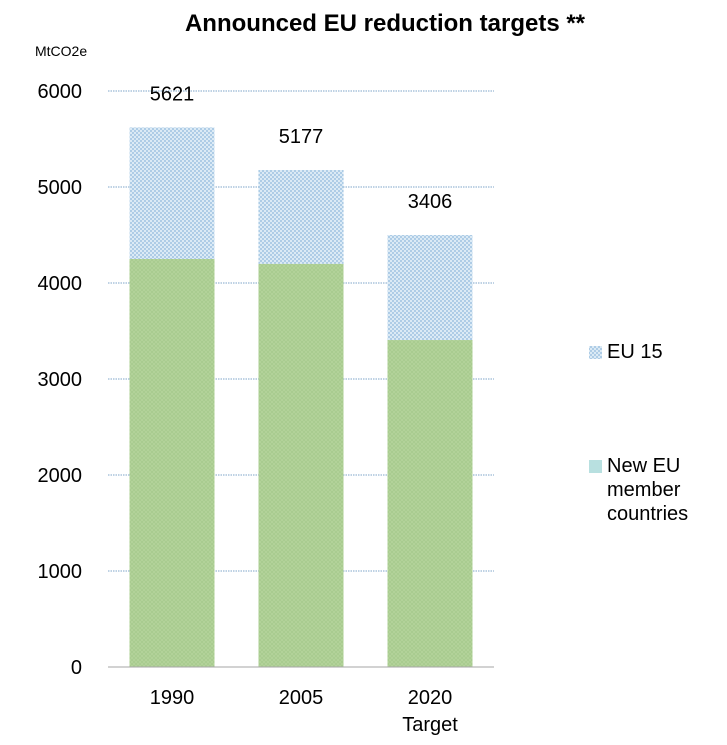 The image size is (727, 745). I want to click on y-tick-label: 3000, so click(60, 380).